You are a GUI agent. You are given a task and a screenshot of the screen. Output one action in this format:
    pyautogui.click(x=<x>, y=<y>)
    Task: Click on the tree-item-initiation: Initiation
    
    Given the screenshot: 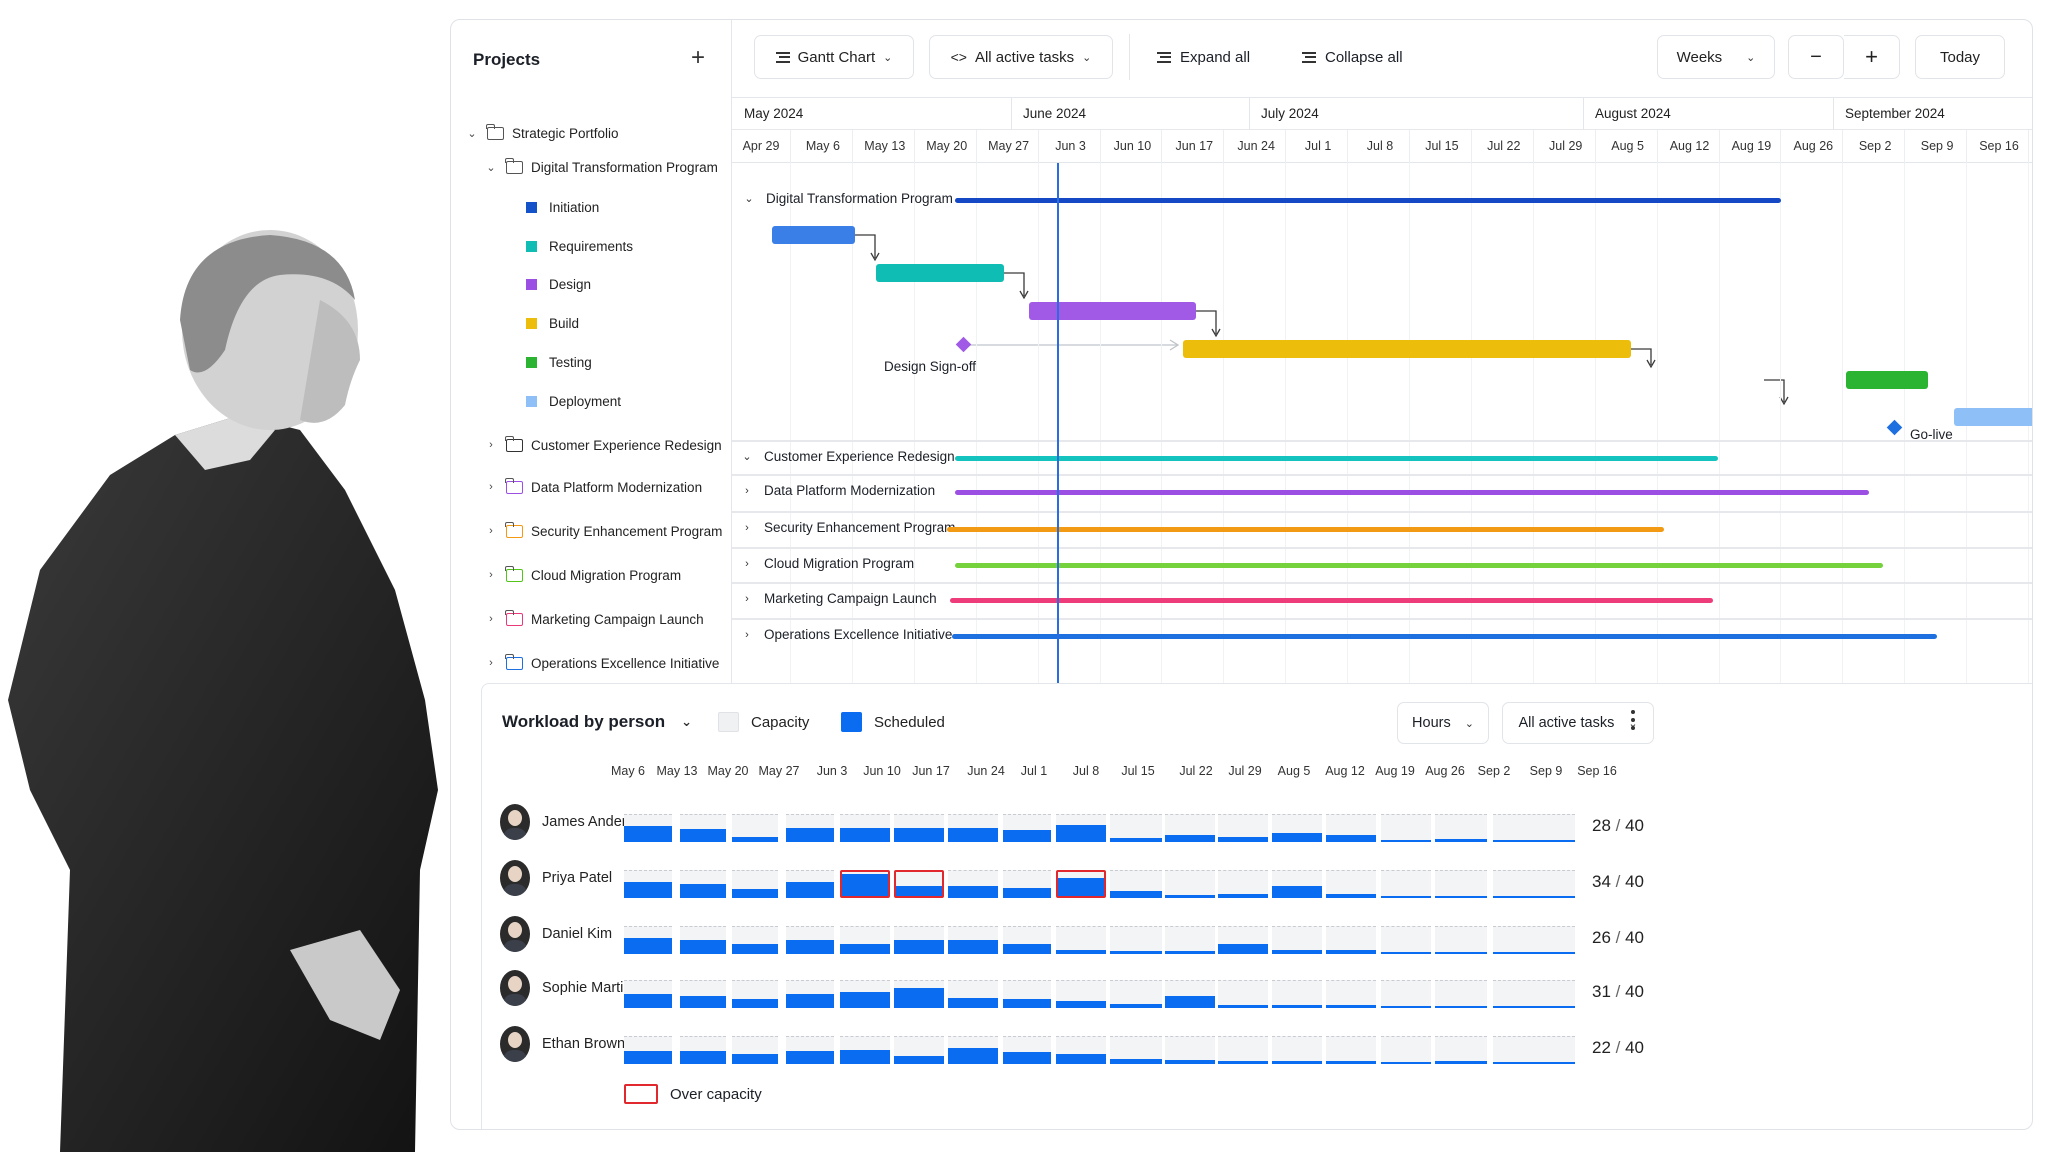 What is the action you would take?
    pyautogui.click(x=591, y=207)
    